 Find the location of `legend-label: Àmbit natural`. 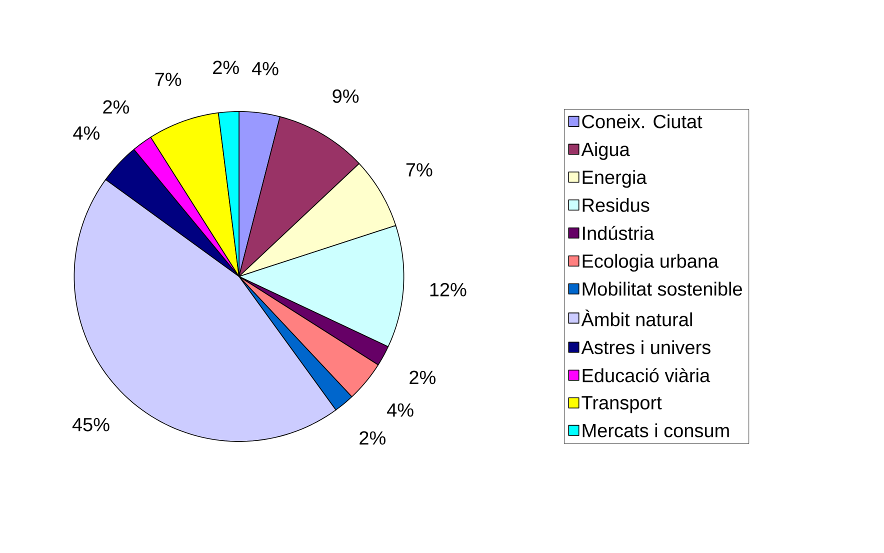

legend-label: Àmbit natural is located at coordinates (636, 318).